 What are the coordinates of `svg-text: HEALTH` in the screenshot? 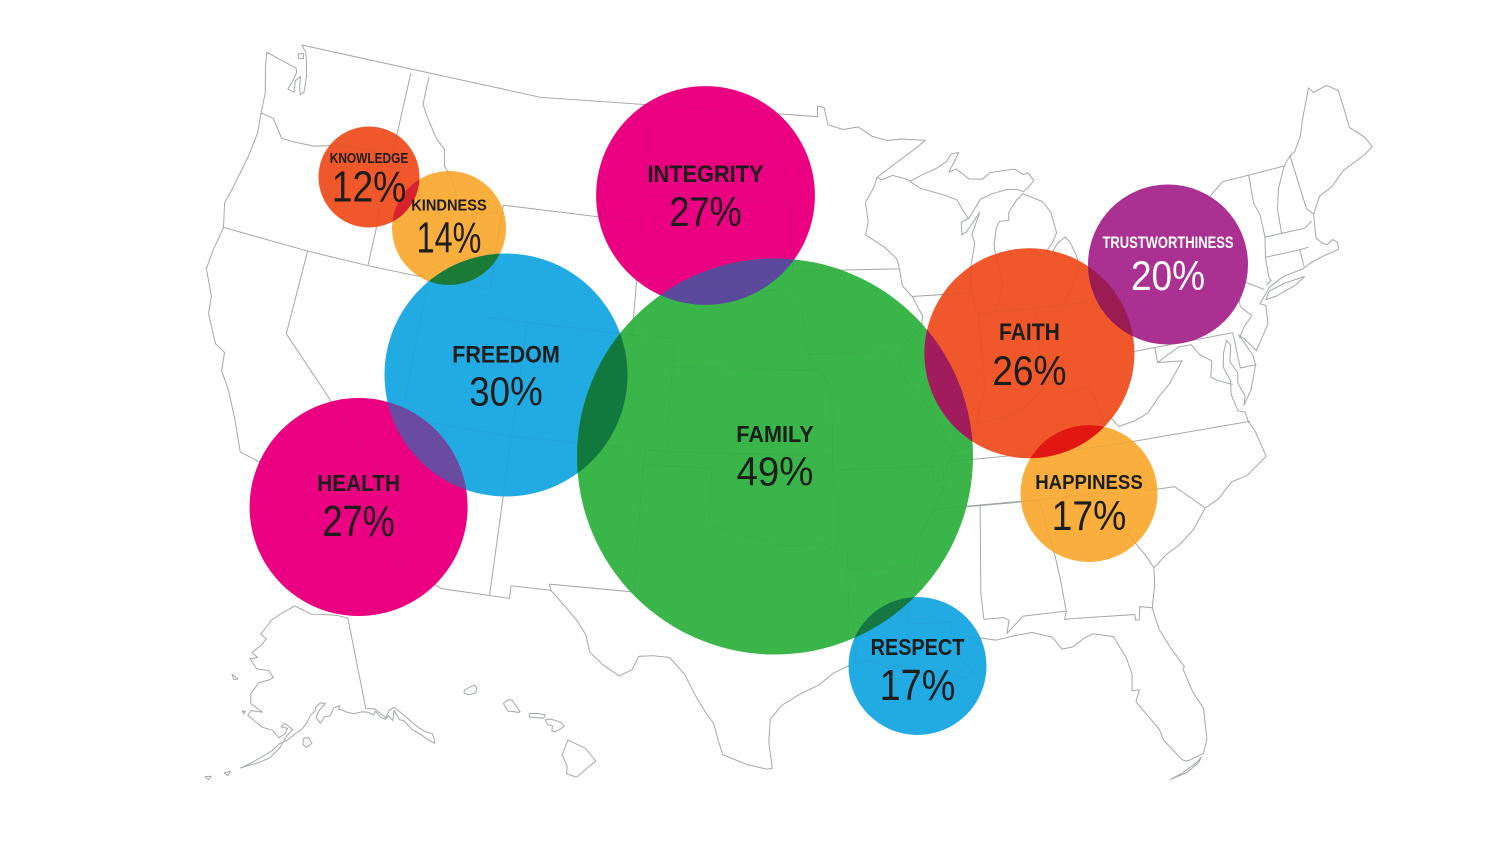 It's located at (358, 483).